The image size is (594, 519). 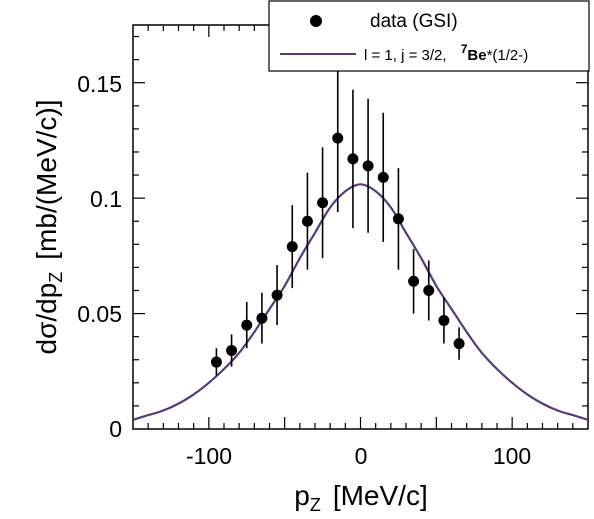 What do you see at coordinates (508, 55) in the screenshot?
I see `legend-curve-suffix: *(1/2-)` at bounding box center [508, 55].